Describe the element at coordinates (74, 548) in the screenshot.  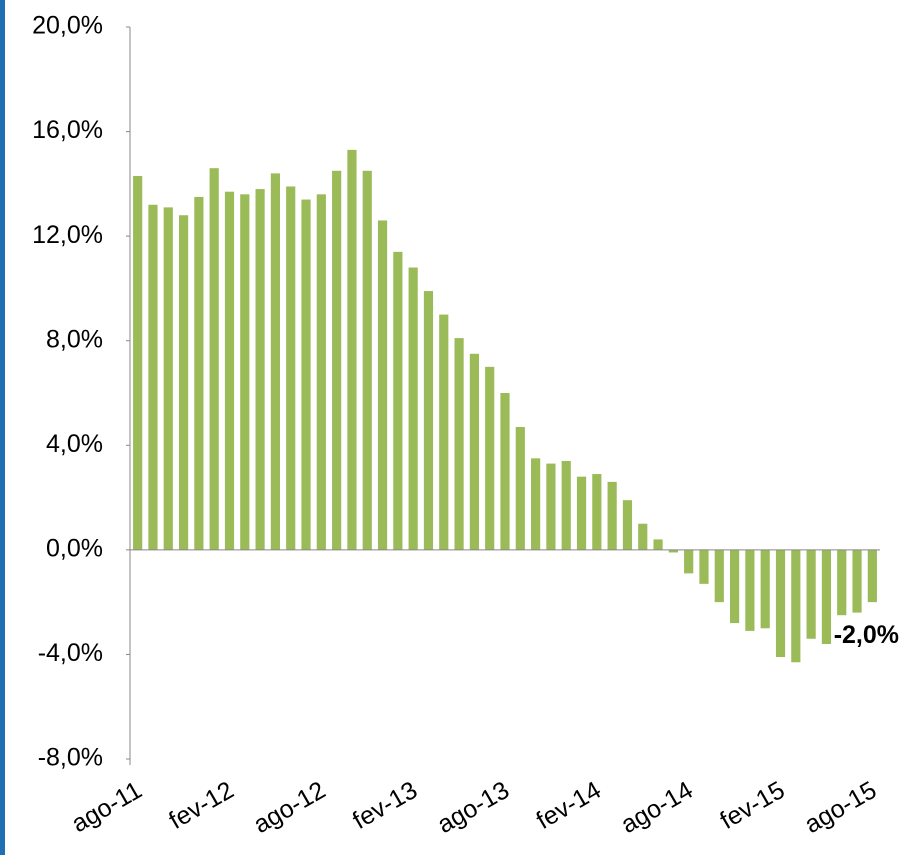
I see `y-tick-label: 0,0%` at that location.